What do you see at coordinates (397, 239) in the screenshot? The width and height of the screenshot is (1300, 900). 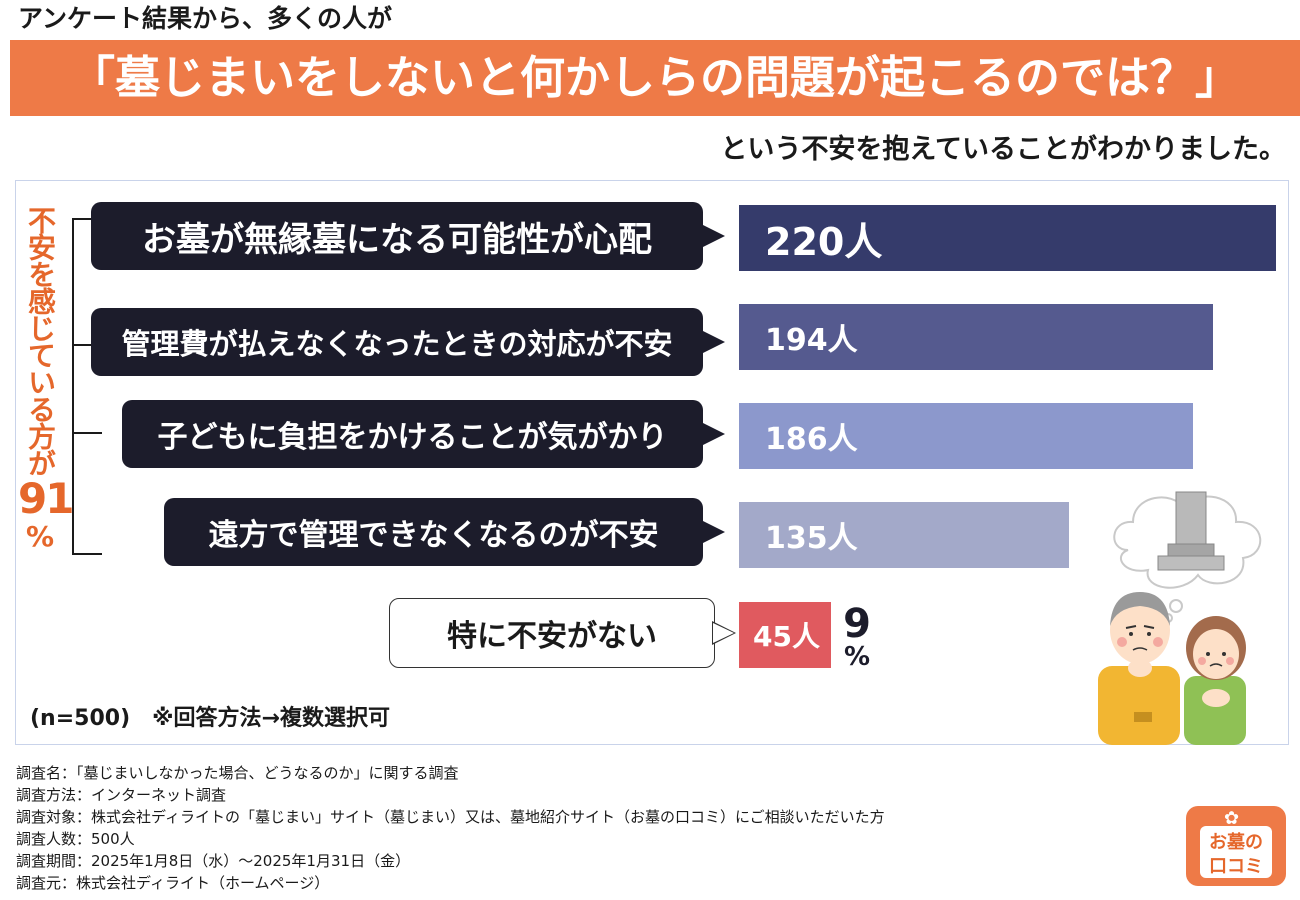 I see `category-label: お墓が無縁墓になる可能性が心配` at bounding box center [397, 239].